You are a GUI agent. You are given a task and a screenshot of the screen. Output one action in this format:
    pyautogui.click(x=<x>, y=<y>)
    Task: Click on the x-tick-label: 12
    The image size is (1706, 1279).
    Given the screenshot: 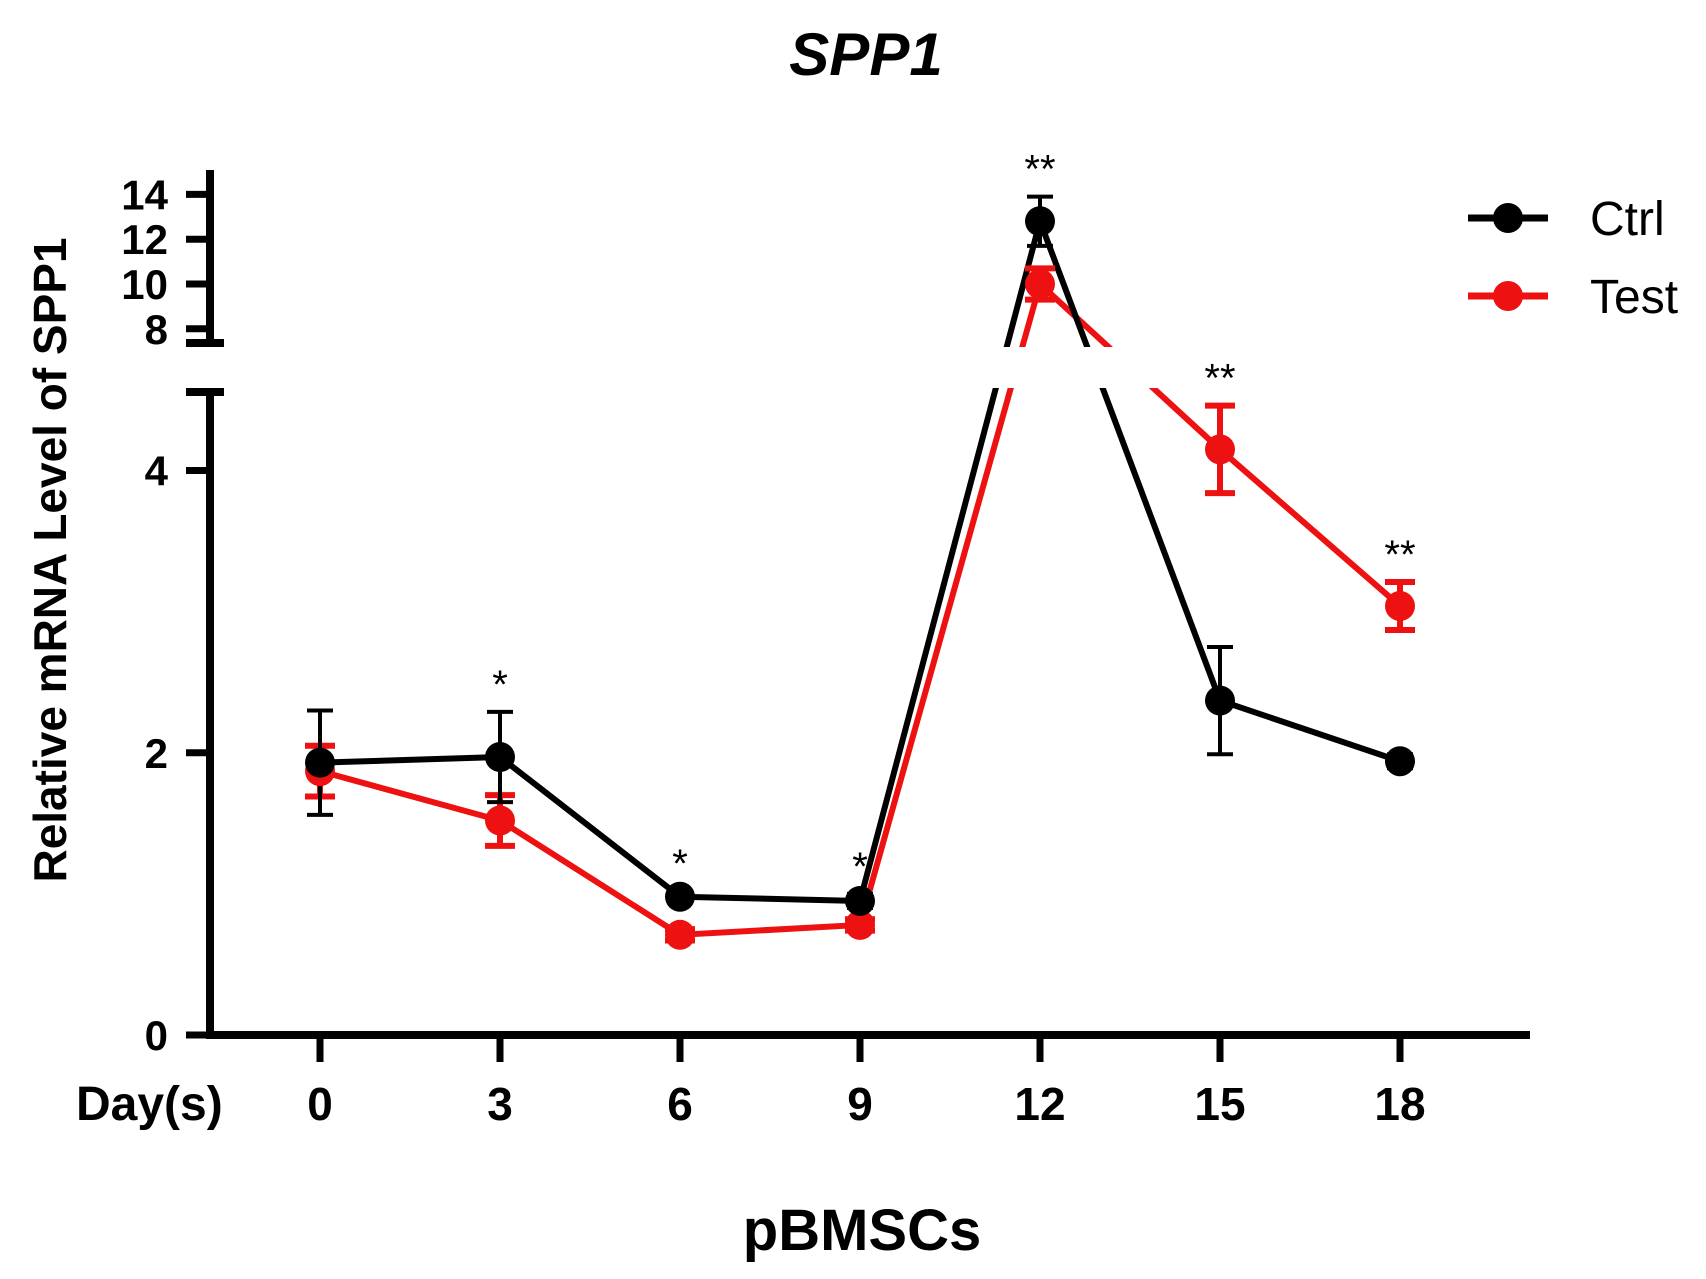 What is the action you would take?
    pyautogui.click(x=1039, y=1104)
    